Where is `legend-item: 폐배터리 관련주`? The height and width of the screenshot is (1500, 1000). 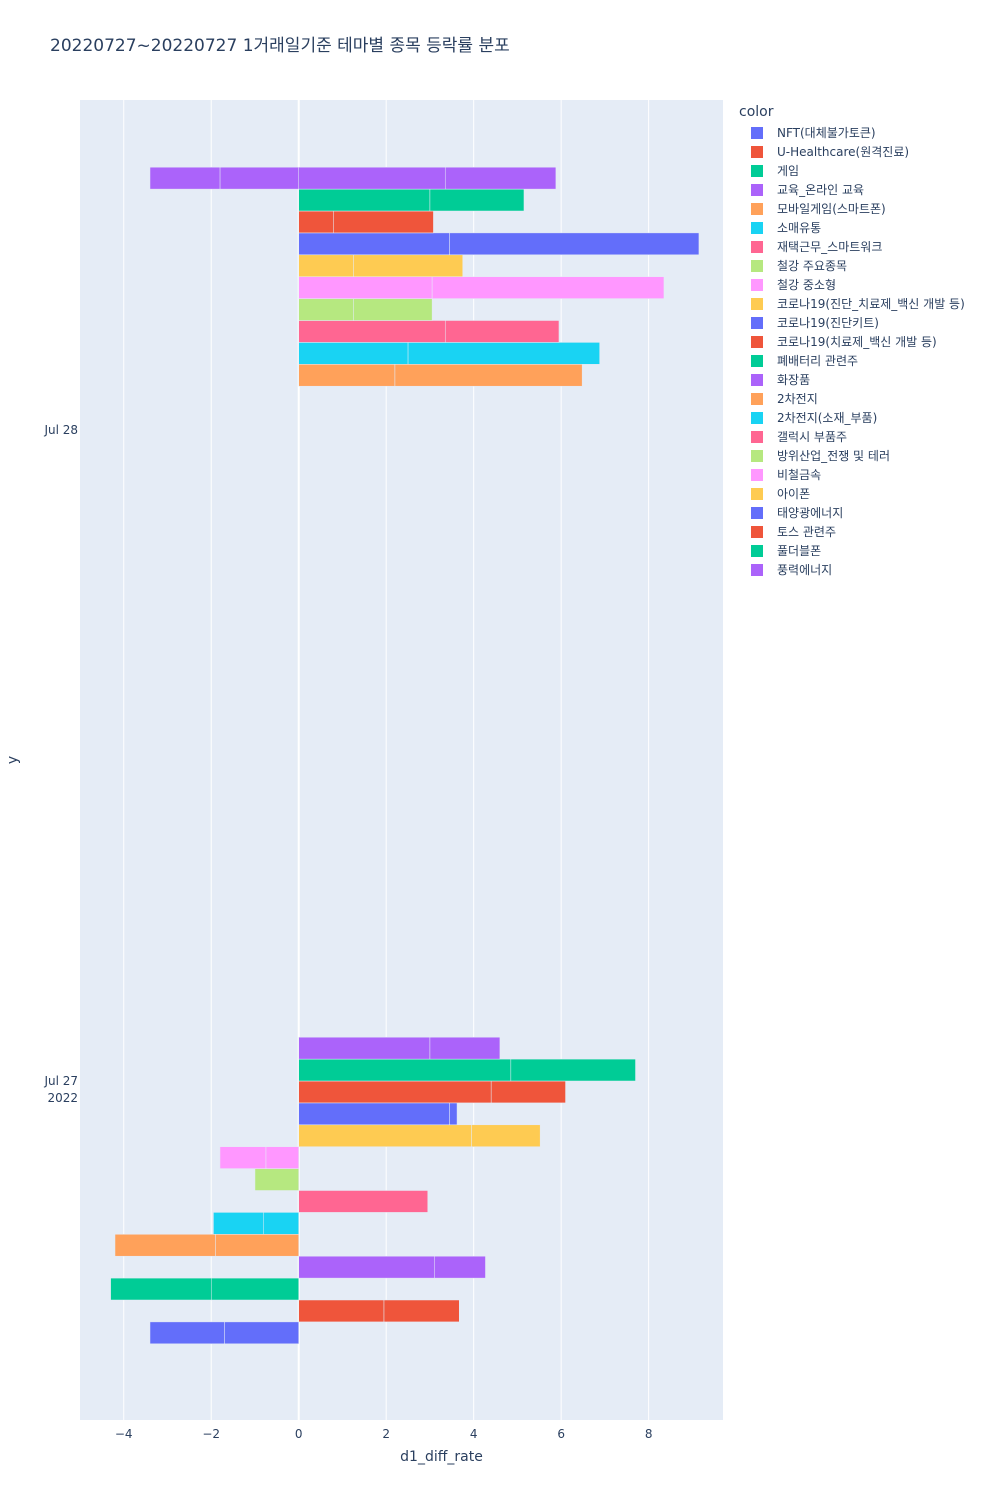
legend-item: 폐배터리 관련주 is located at coordinates (852, 360).